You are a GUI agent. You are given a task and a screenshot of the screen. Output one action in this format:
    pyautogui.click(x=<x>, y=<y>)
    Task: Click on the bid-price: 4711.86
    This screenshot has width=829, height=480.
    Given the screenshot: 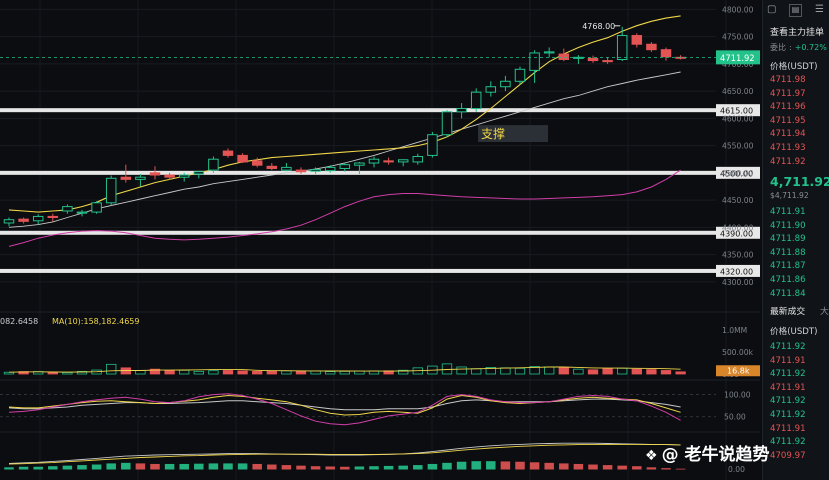 What is the action you would take?
    pyautogui.click(x=788, y=280)
    